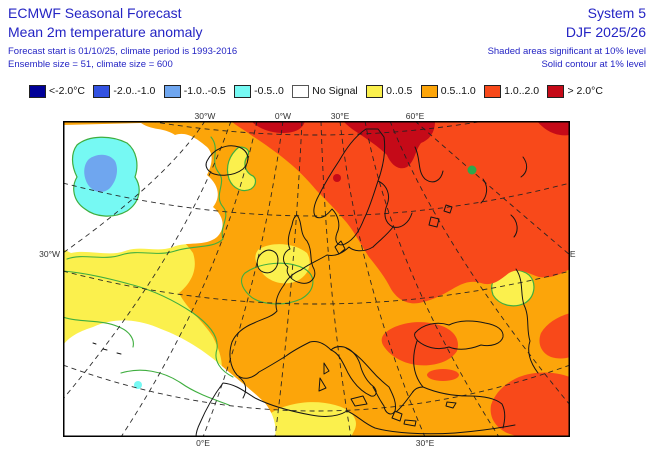 The height and width of the screenshot is (449, 656). I want to click on legend-item: > 2.0°C, so click(575, 91).